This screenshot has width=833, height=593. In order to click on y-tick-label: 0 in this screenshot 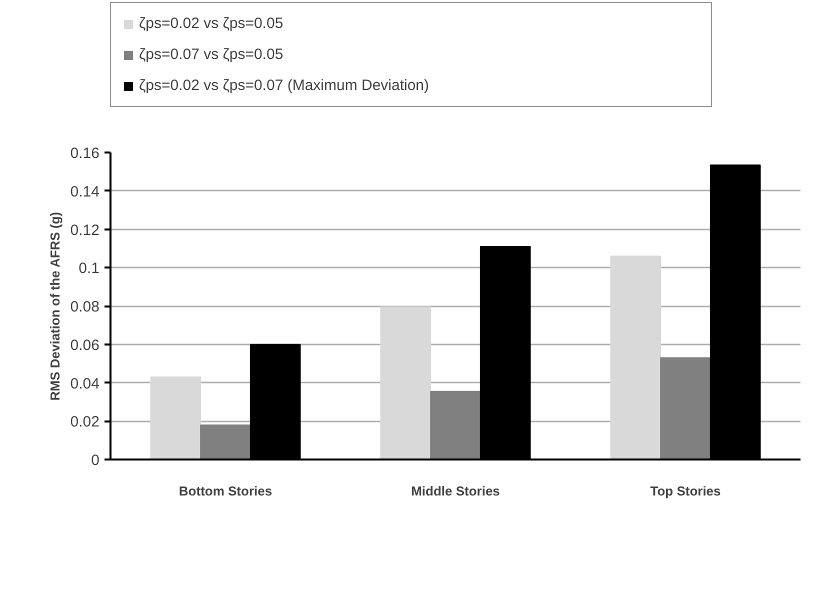, I will do `click(95, 460)`.